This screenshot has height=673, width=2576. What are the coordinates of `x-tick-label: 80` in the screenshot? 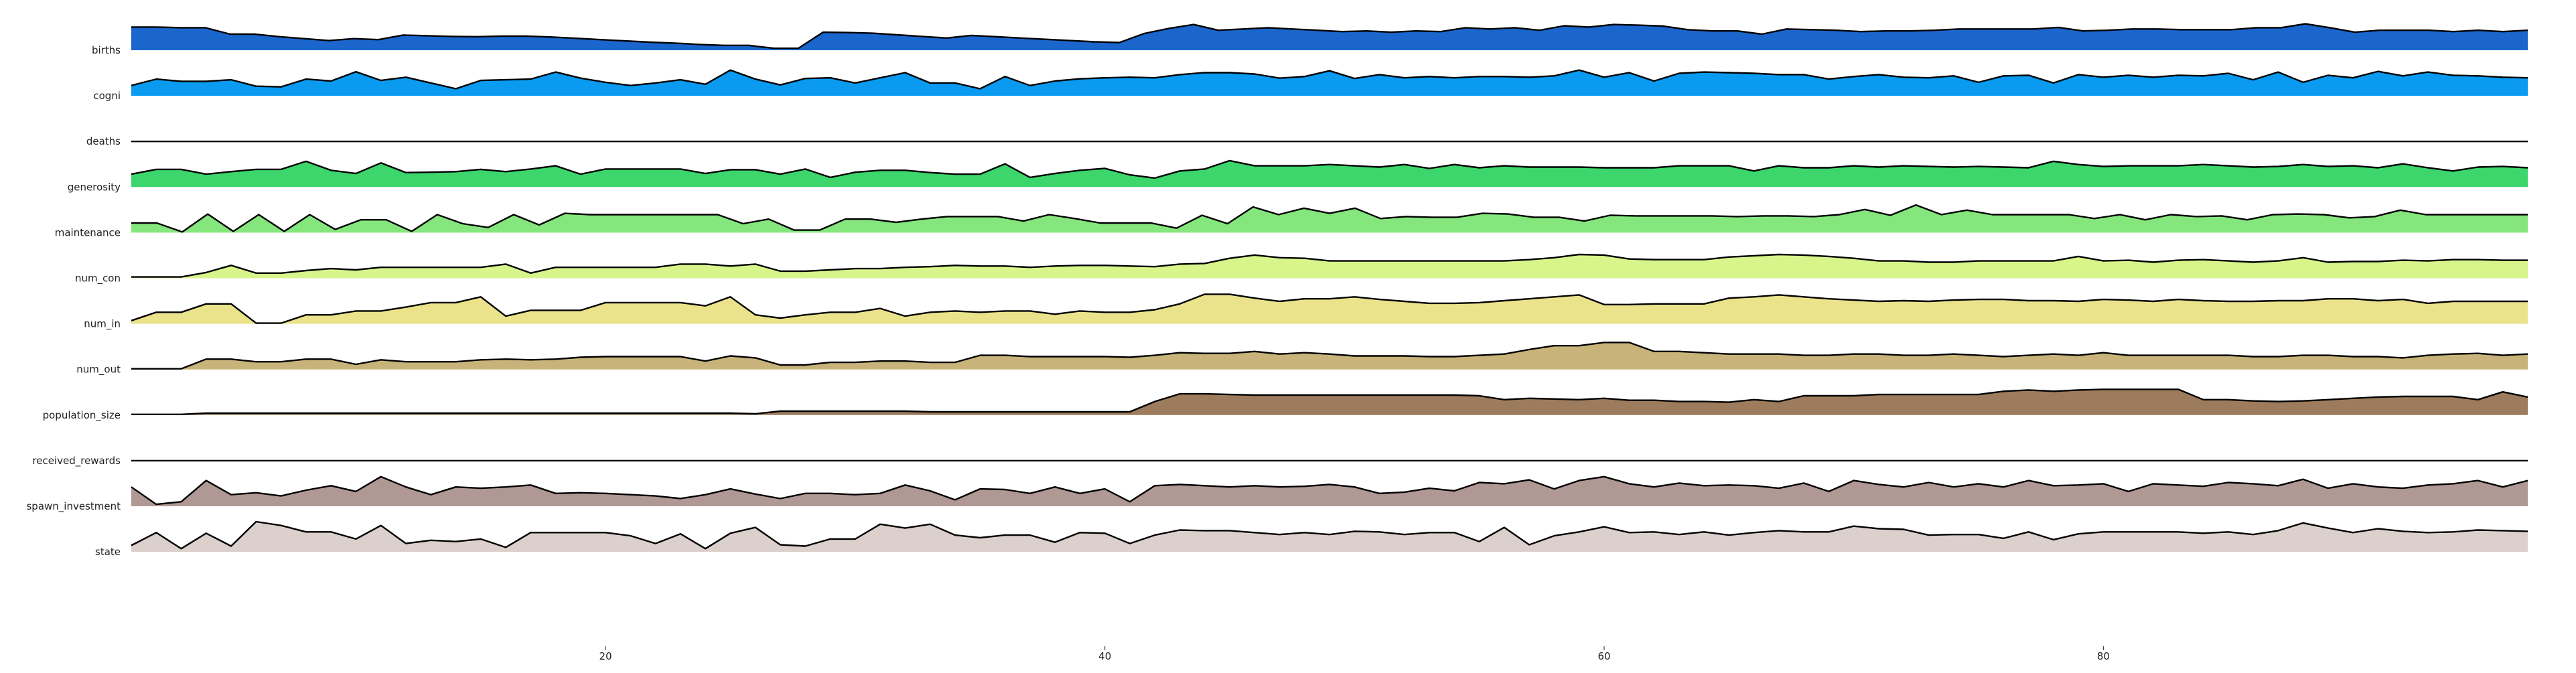 It's located at (2103, 656).